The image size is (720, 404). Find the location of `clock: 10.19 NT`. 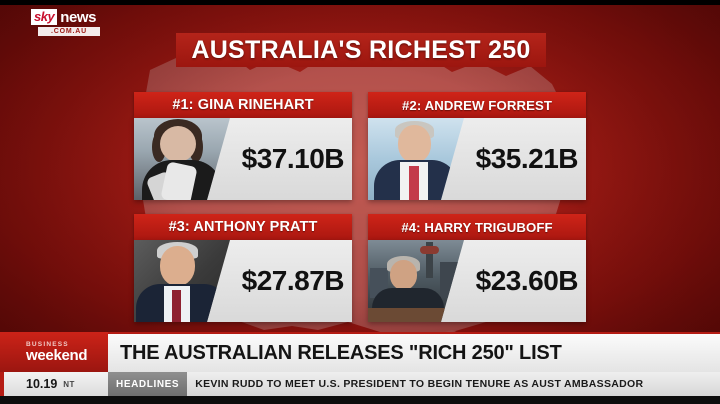

clock: 10.19 NT is located at coordinates (54, 384).